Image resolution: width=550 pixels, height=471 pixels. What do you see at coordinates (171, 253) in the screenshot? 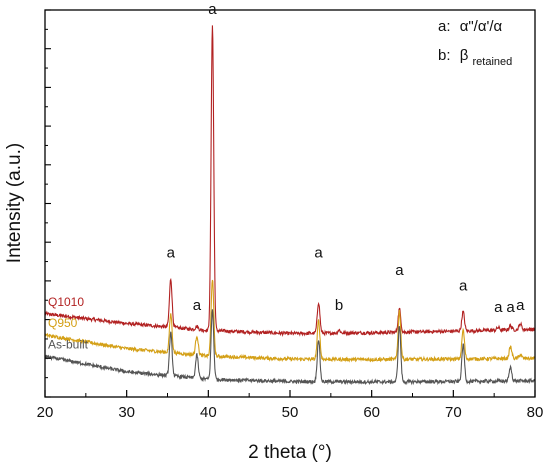
I see `peak-label-0: a` at bounding box center [171, 253].